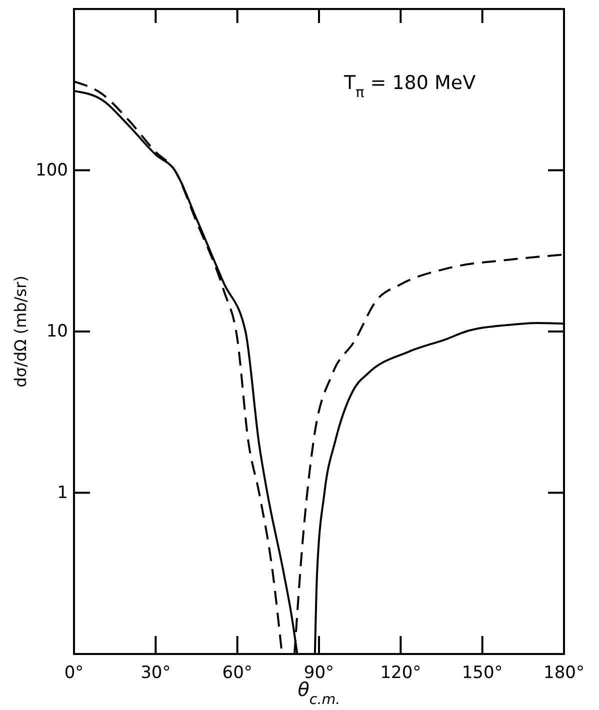  Describe the element at coordinates (62, 492) in the screenshot. I see `y-tick-label: 1` at that location.